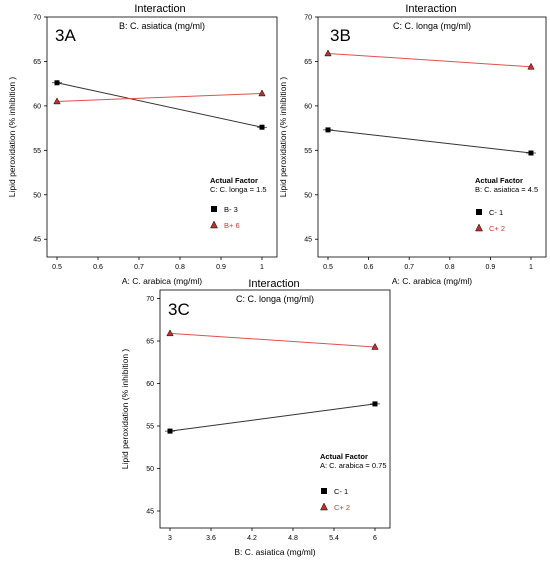 This screenshot has height=561, width=550. What do you see at coordinates (353, 465) in the screenshot?
I see `actual-factor-value: A: C. arabica = 0.75` at bounding box center [353, 465].